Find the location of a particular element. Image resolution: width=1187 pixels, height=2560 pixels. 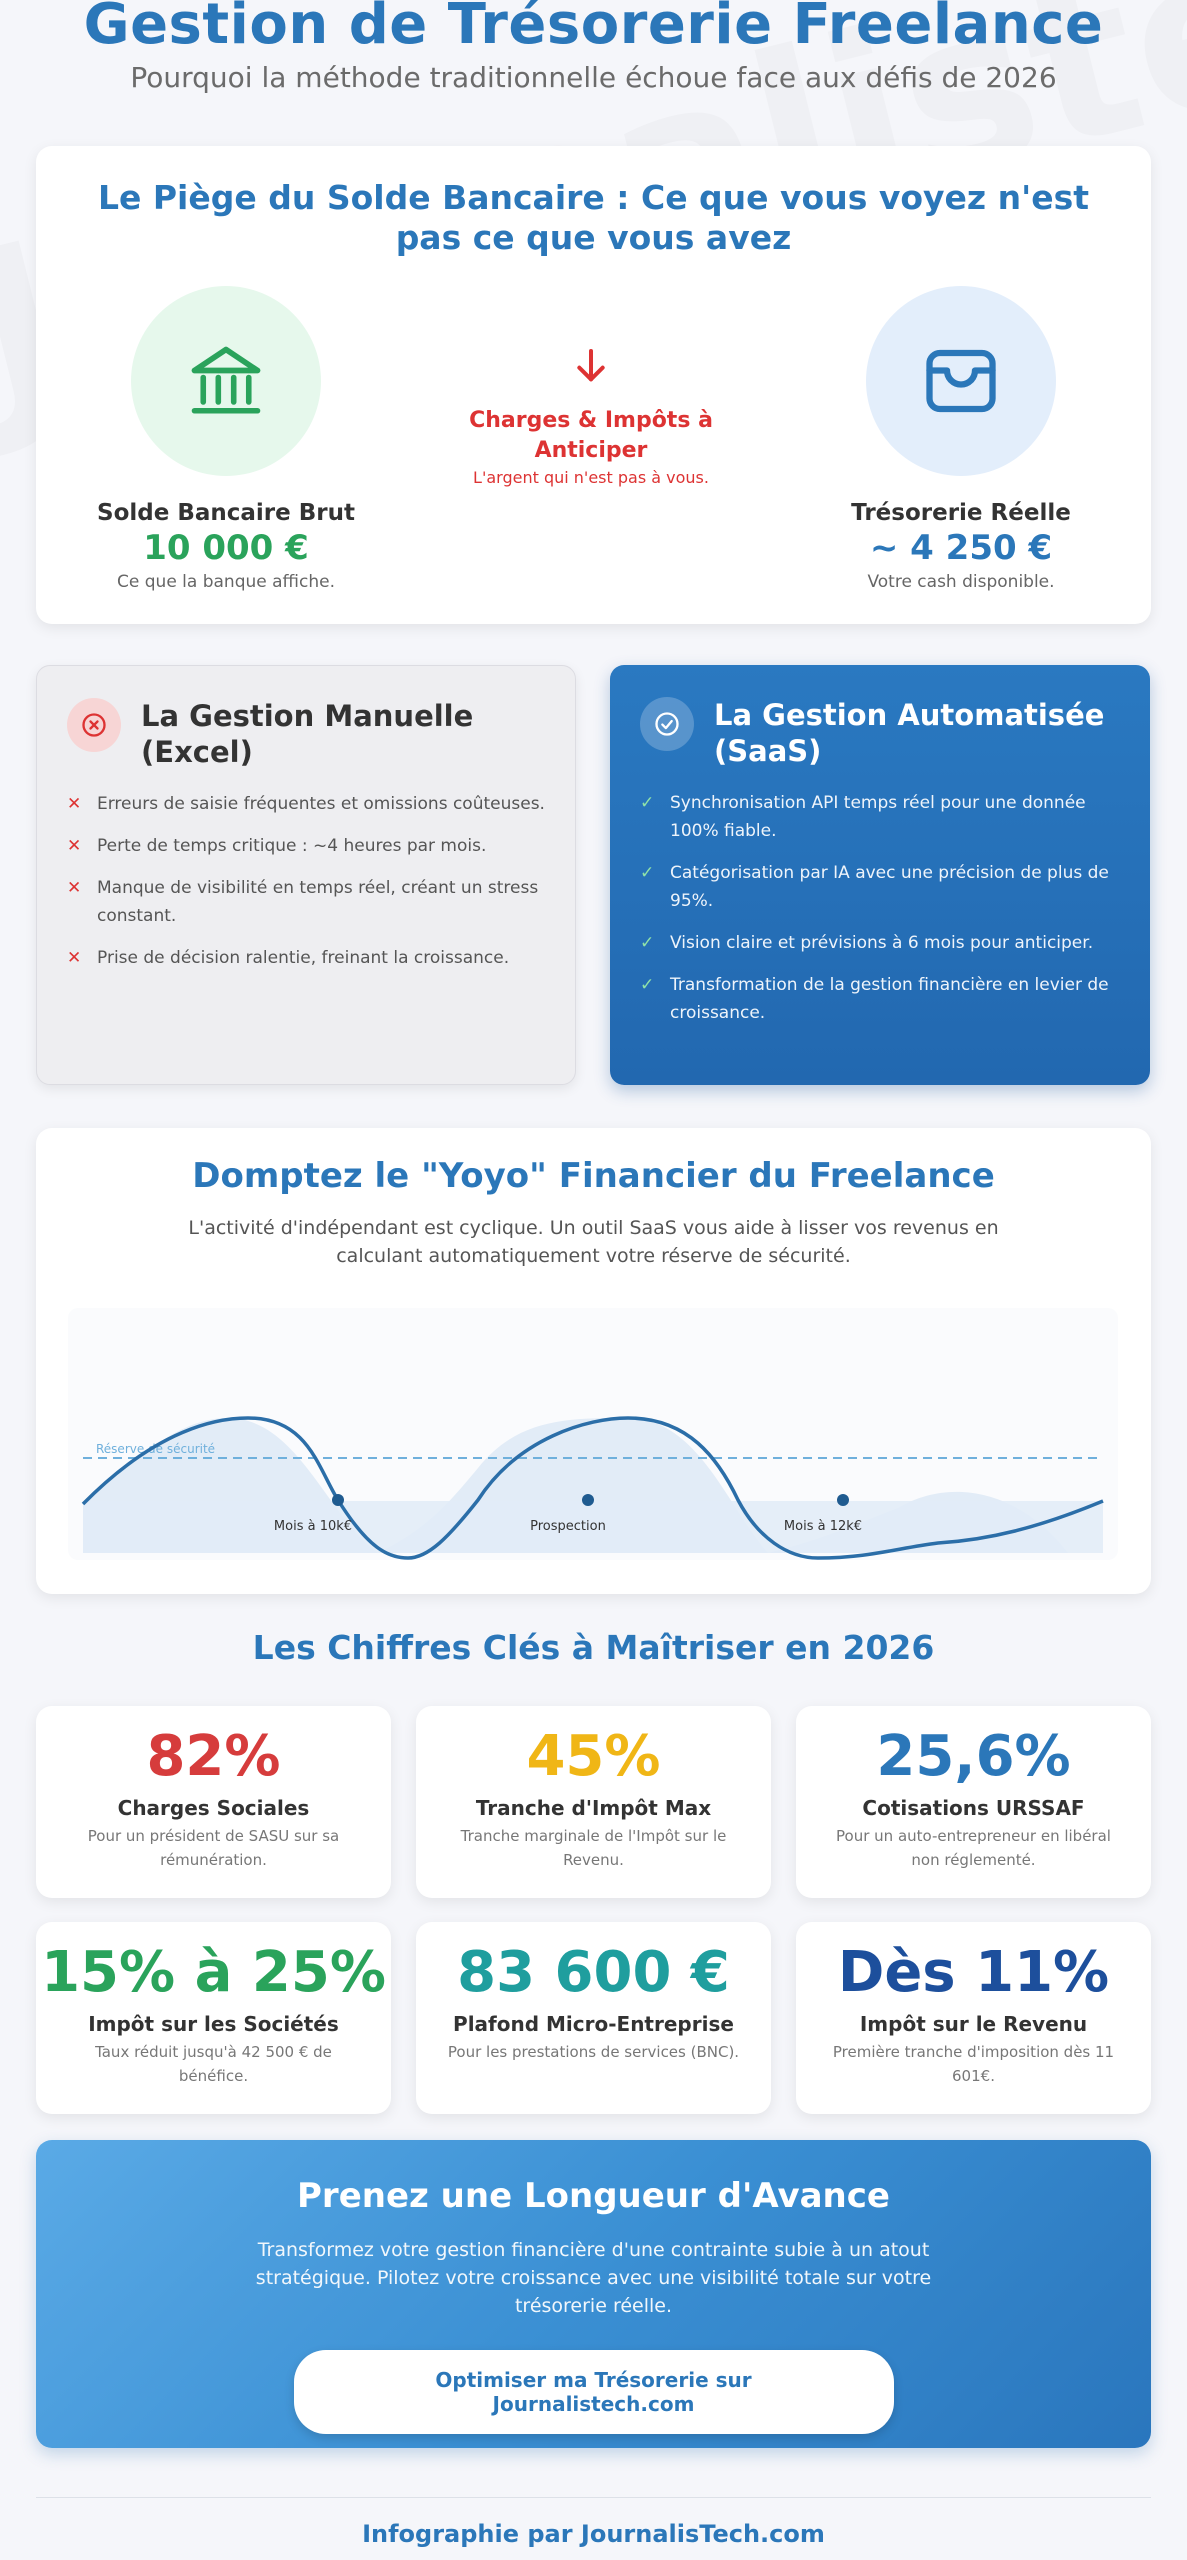

real-treasury-value: ~ 4 250 € is located at coordinates (961, 548).